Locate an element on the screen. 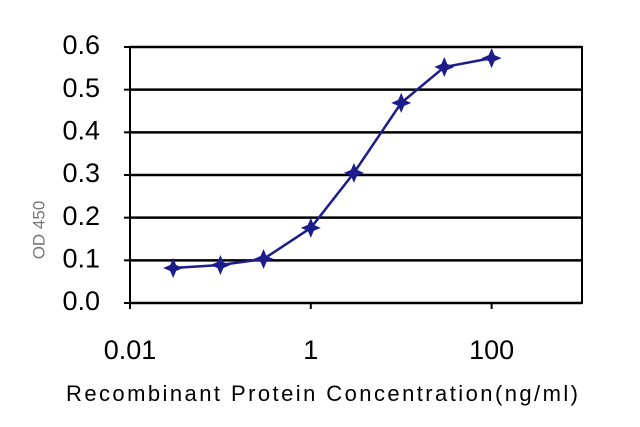 The width and height of the screenshot is (640, 427). y-tick-label: 0.1 is located at coordinates (81, 258).